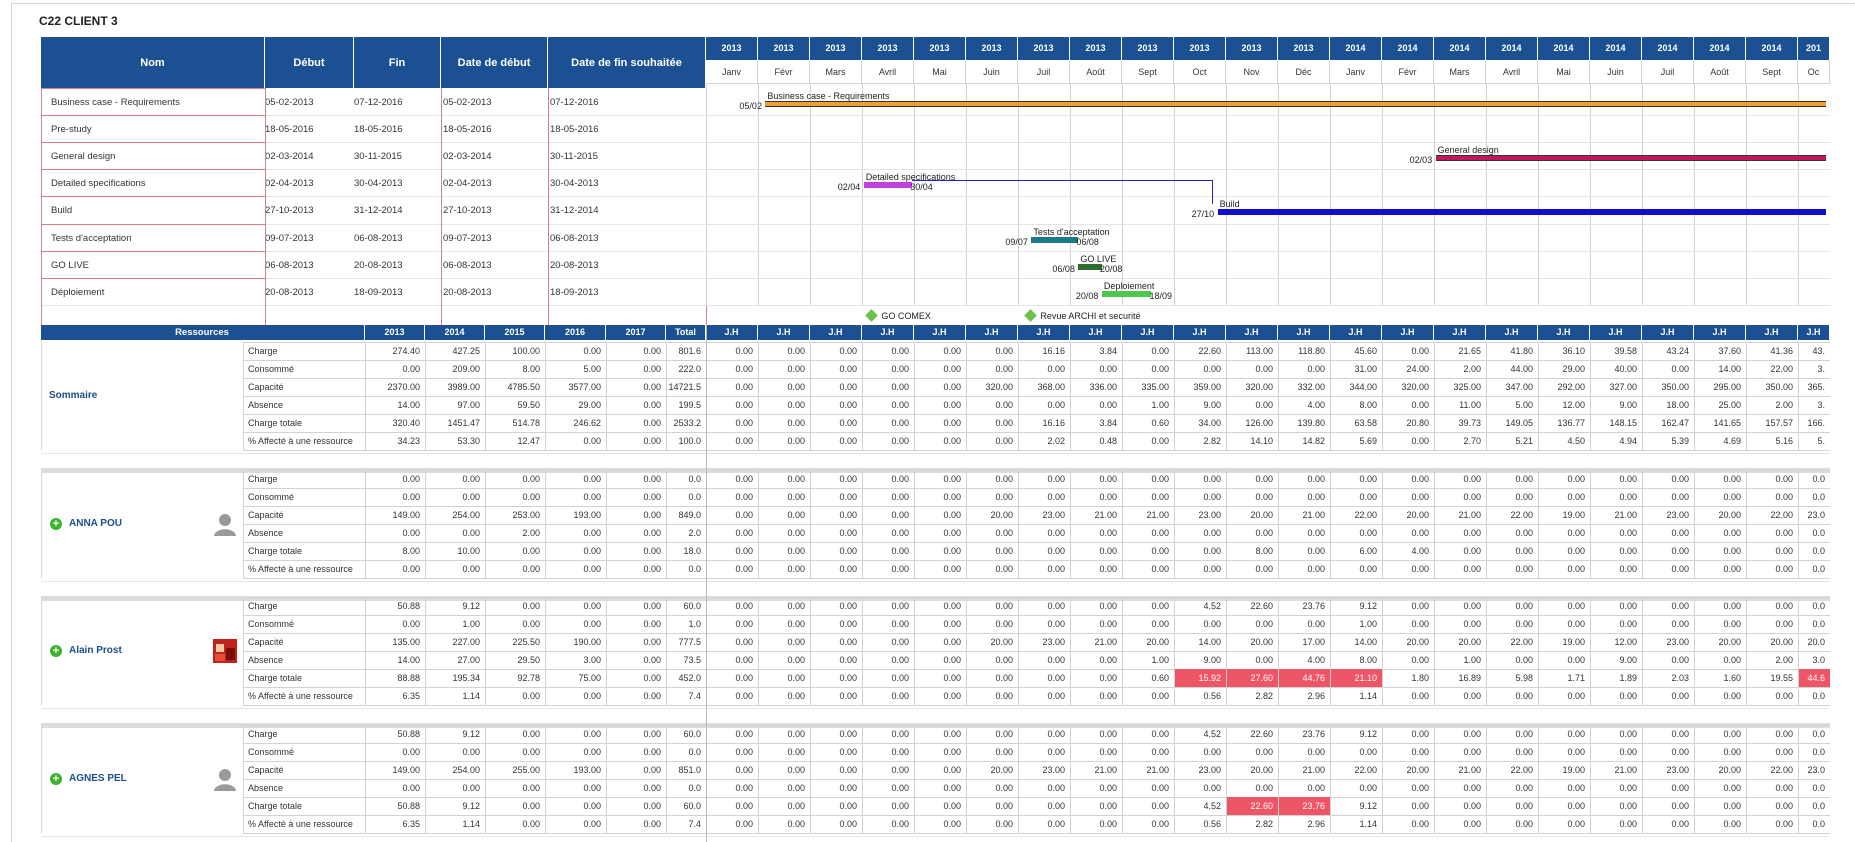 Image resolution: width=1855 pixels, height=842 pixels. What do you see at coordinates (153, 62) in the screenshot?
I see `task-header-0: Nom` at bounding box center [153, 62].